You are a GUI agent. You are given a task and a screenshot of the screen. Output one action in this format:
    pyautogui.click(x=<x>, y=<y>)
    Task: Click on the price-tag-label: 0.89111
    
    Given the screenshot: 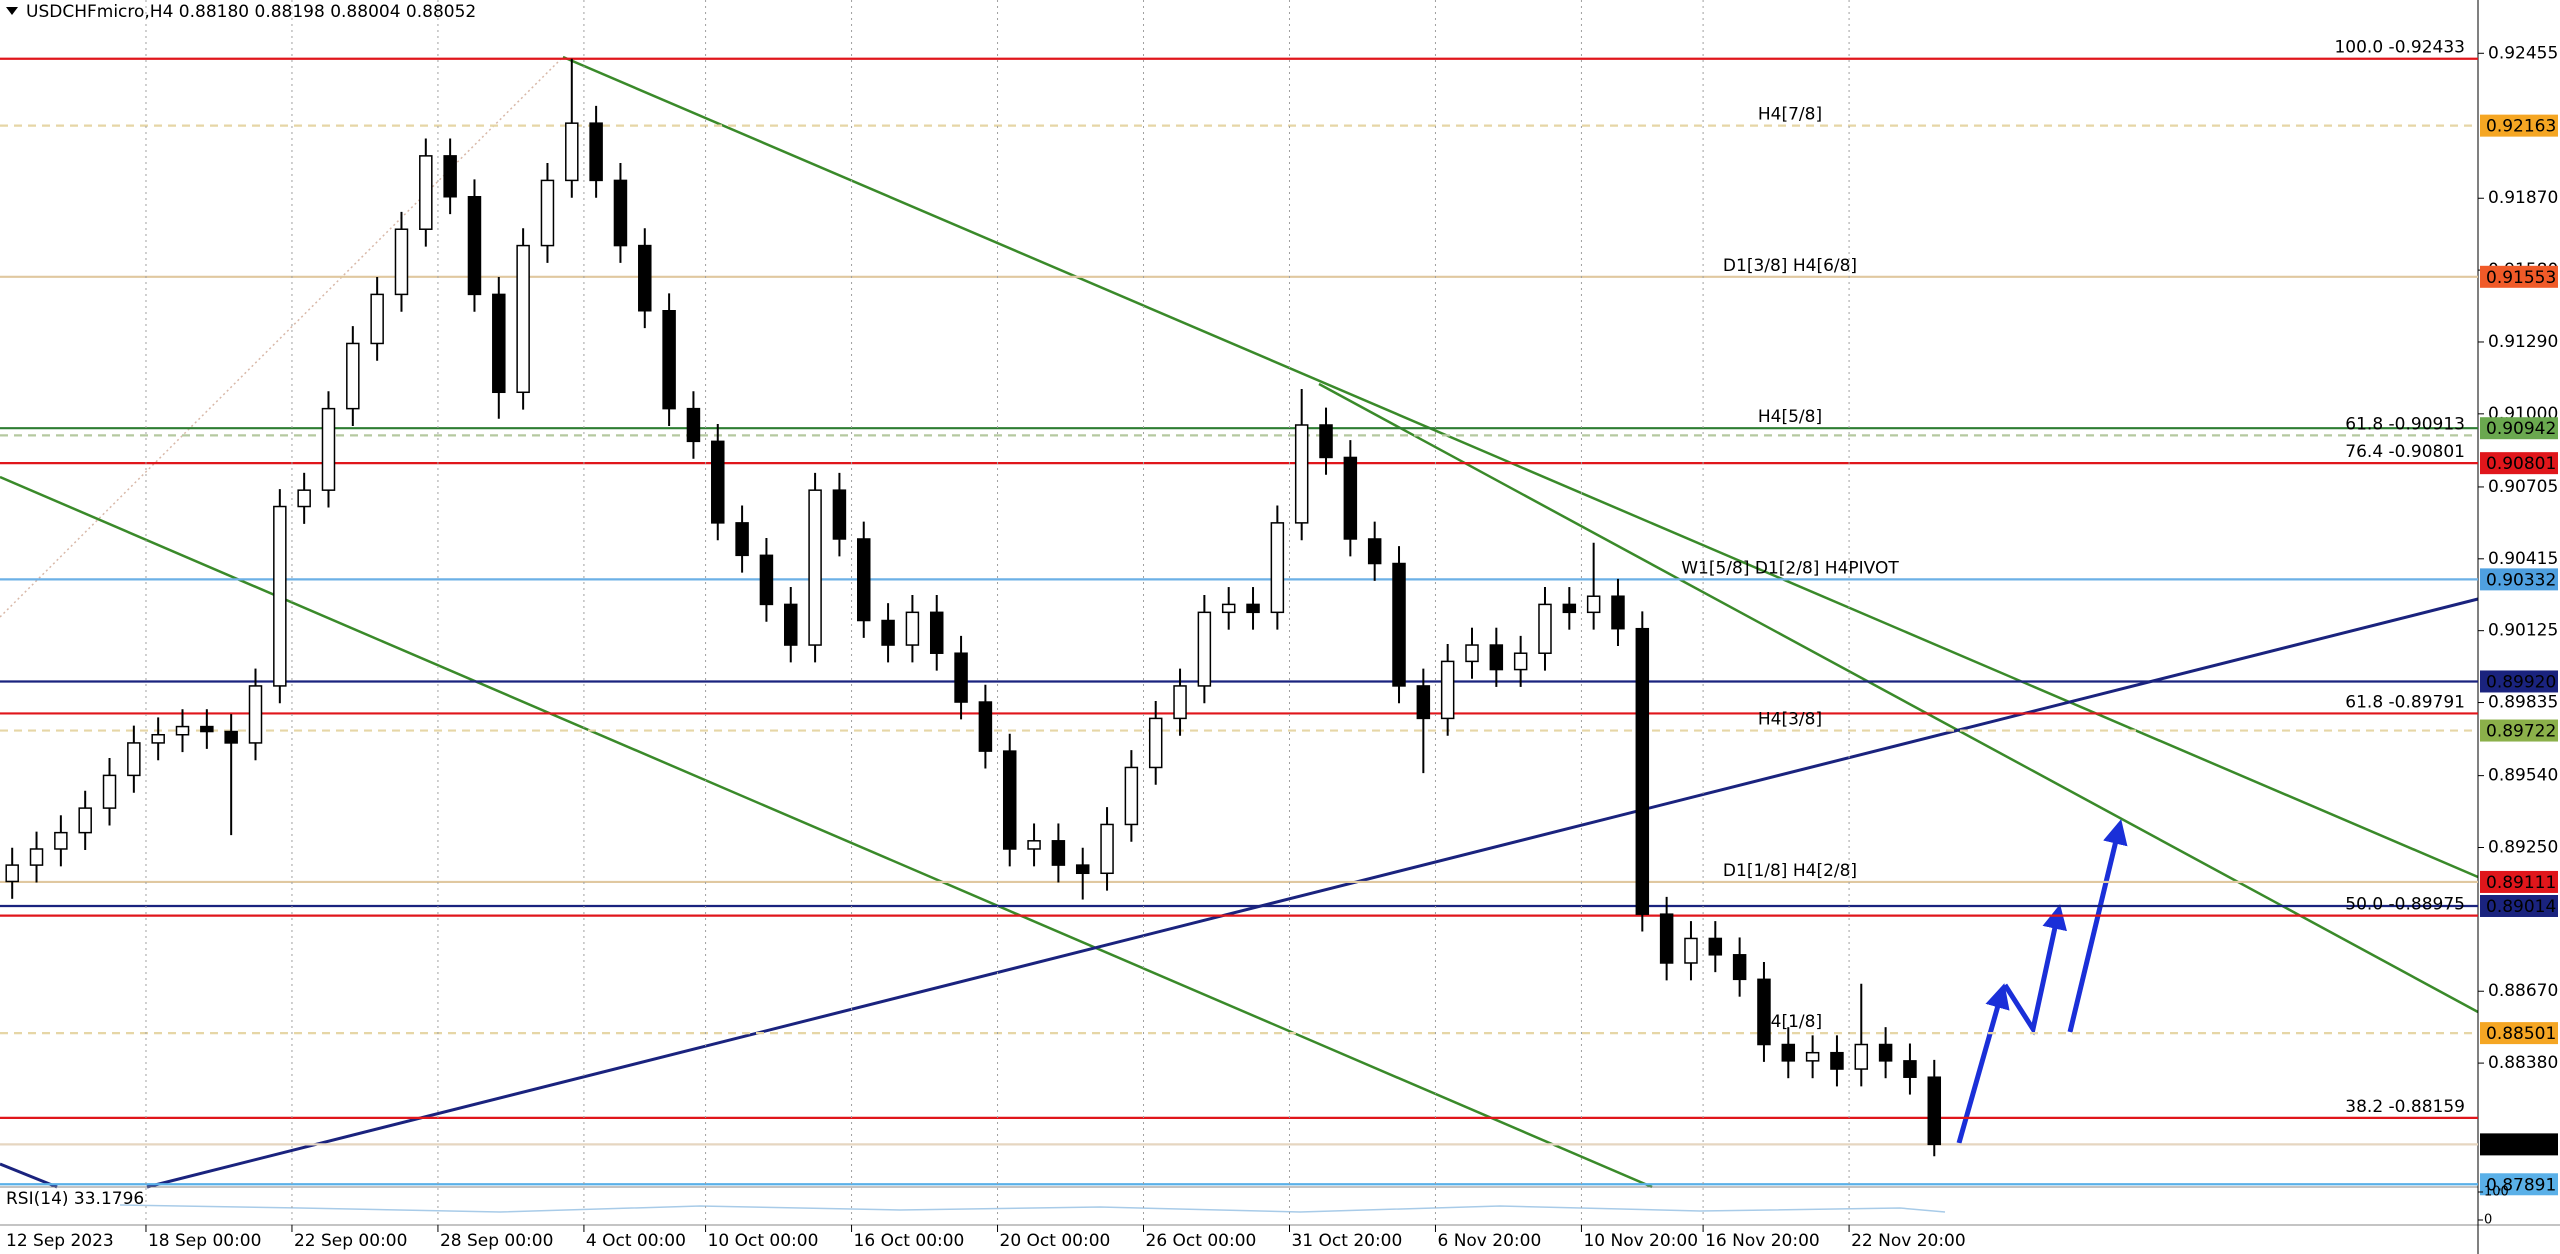 What is the action you would take?
    pyautogui.click(x=2521, y=883)
    